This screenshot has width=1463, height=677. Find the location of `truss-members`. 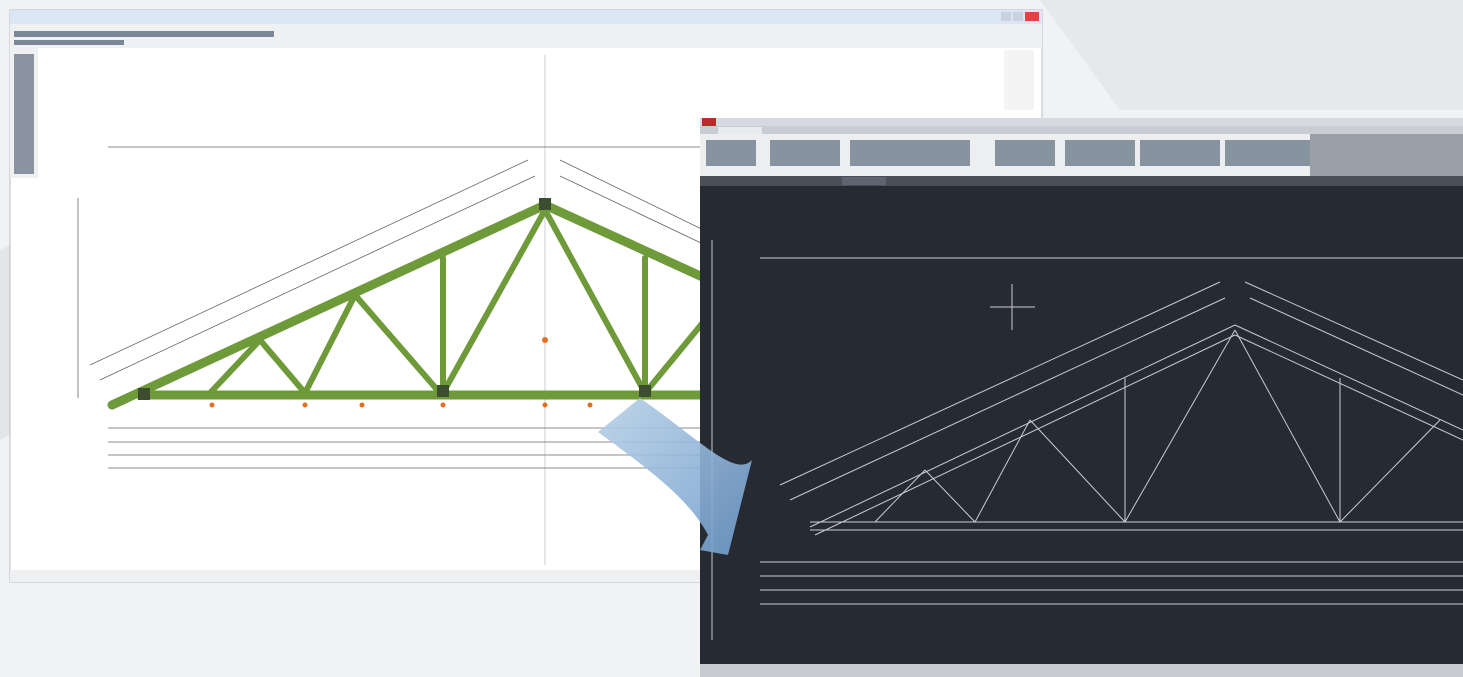

truss-members is located at coordinates (416, 305).